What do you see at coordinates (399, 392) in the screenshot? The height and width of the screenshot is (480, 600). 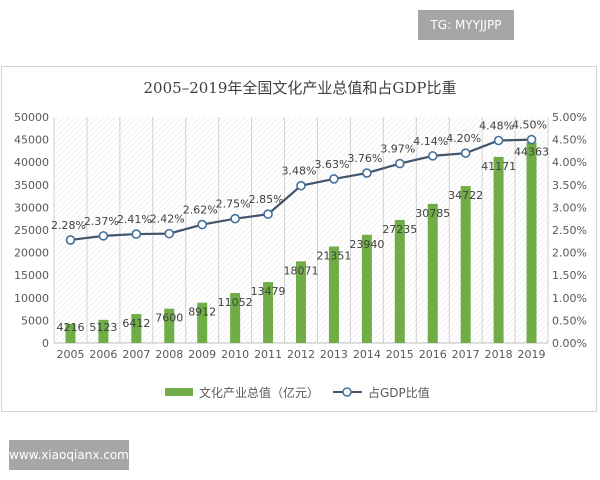 I see `legend-line-label: 占GDP比值` at bounding box center [399, 392].